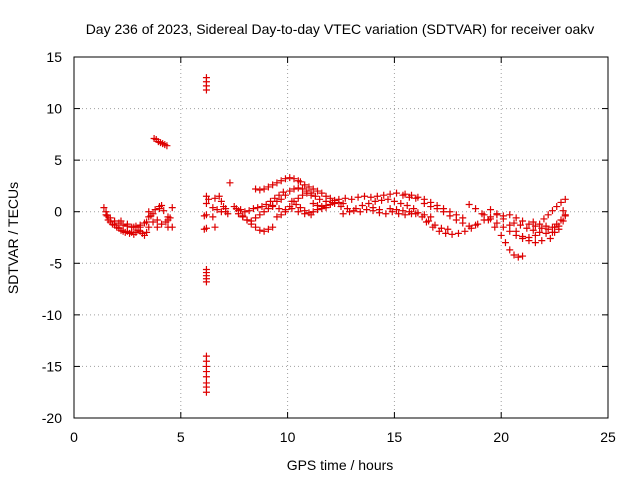 Image resolution: width=640 pixels, height=480 pixels. I want to click on y-tick-label: -5, so click(56, 263).